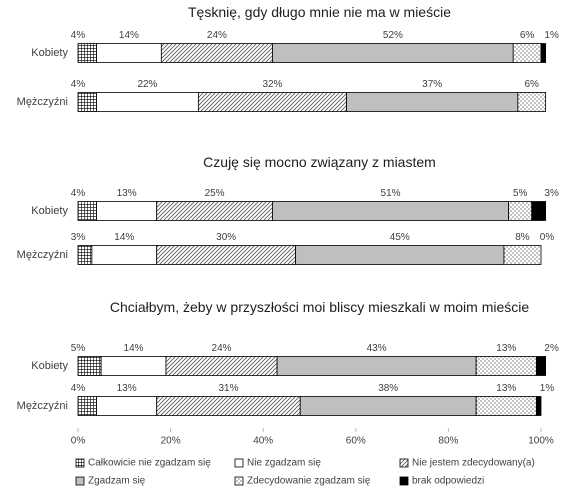 This screenshot has width=569, height=502. I want to click on legend-label: Nie zgadzam się, so click(284, 463).